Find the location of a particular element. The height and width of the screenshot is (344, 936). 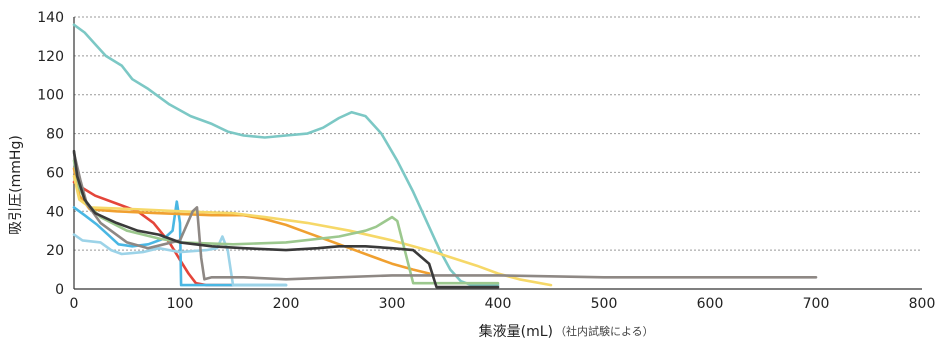

y-tick-label-140: 140 is located at coordinates (50, 18).